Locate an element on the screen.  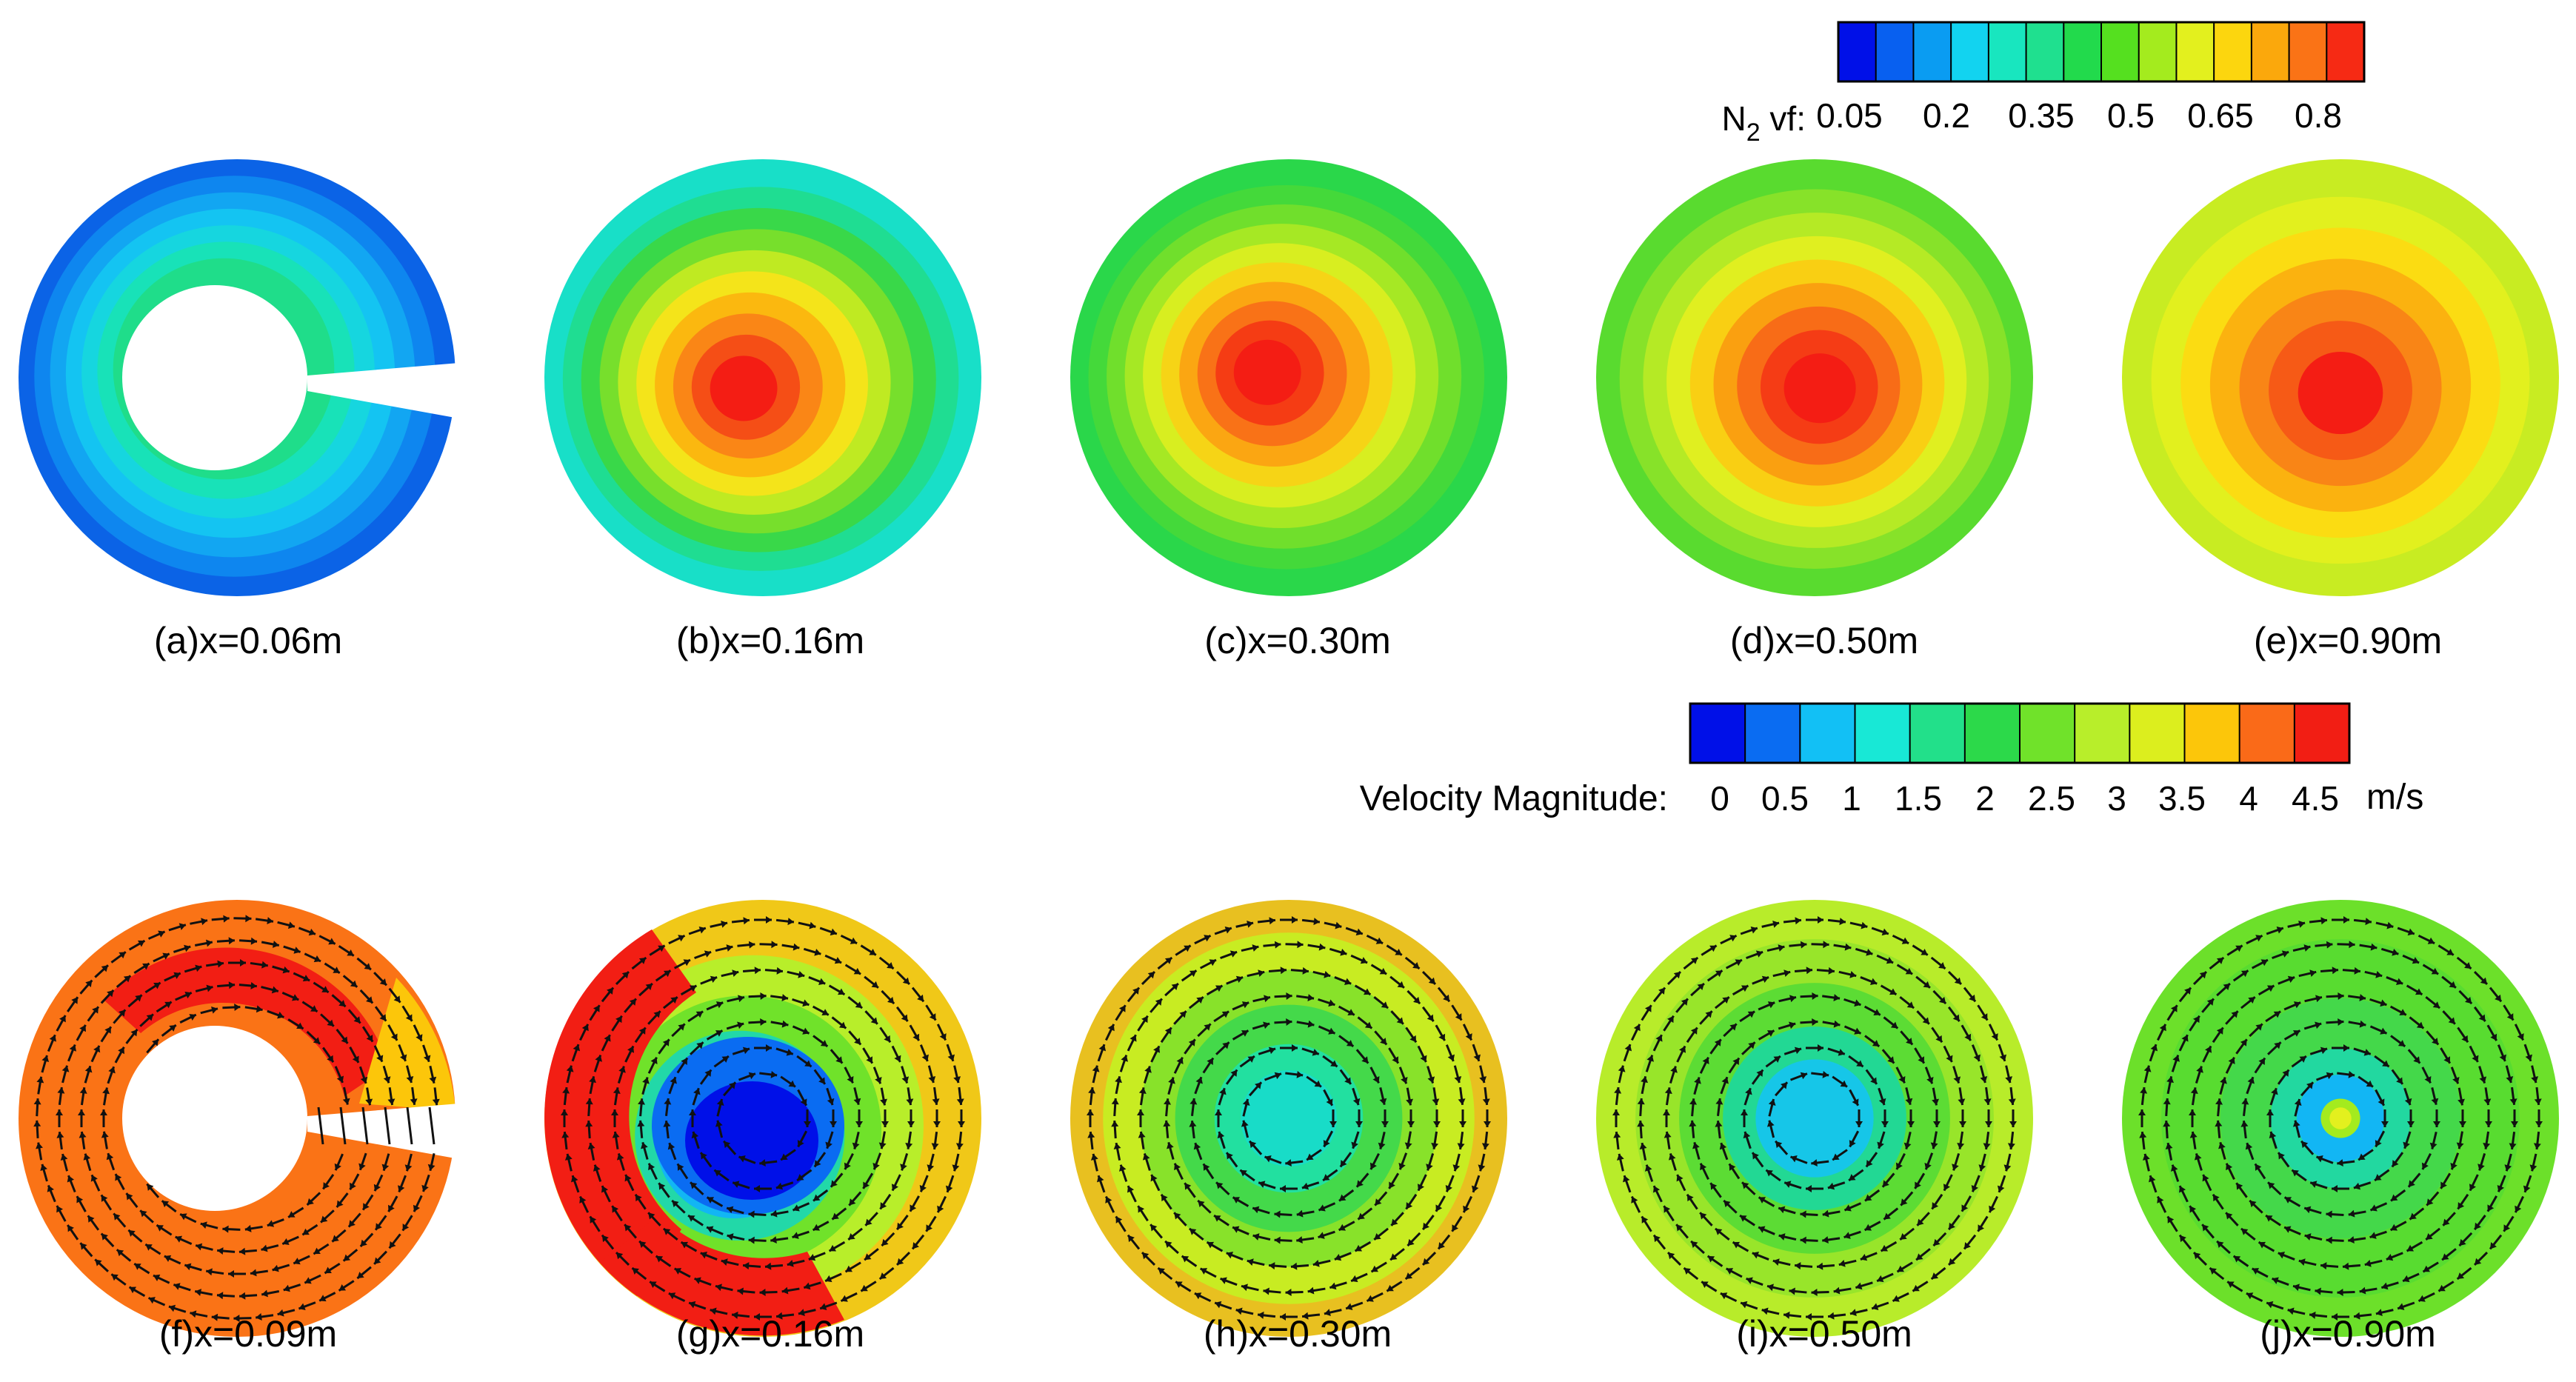
inlet-slot is located at coordinates (383, 390).